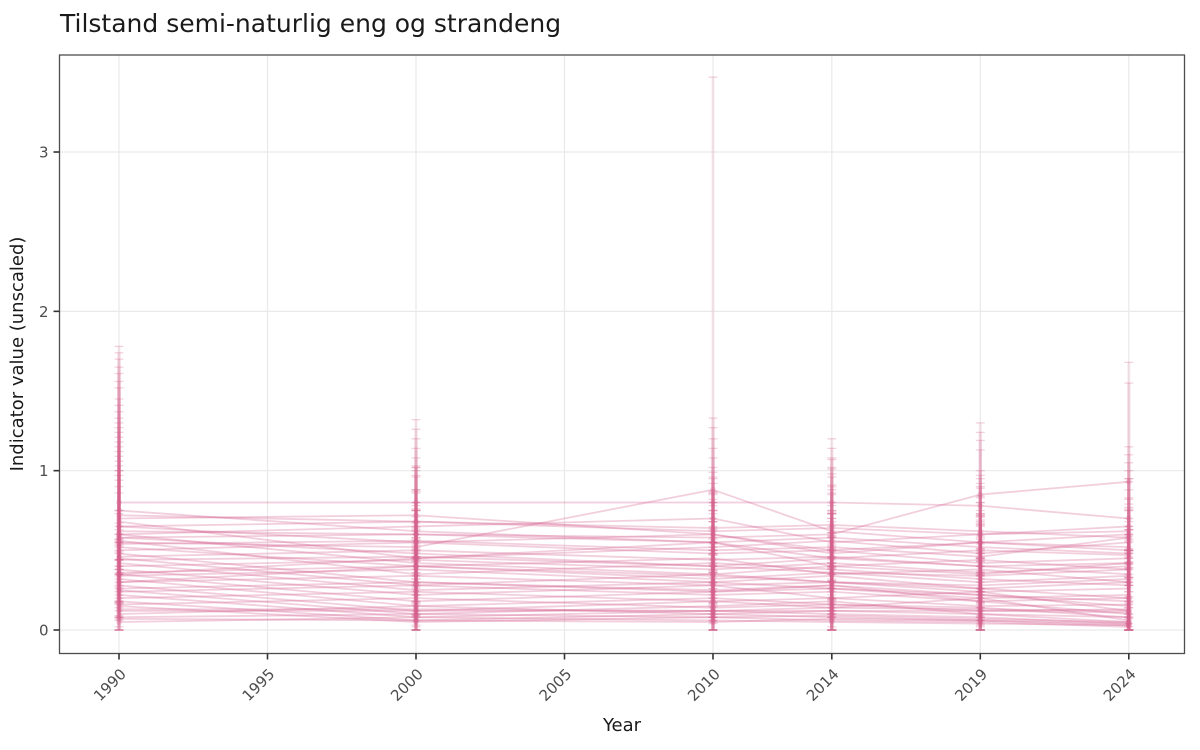 The width and height of the screenshot is (1200, 750). Describe the element at coordinates (44, 153) in the screenshot. I see `y-tick-label: 3` at that location.